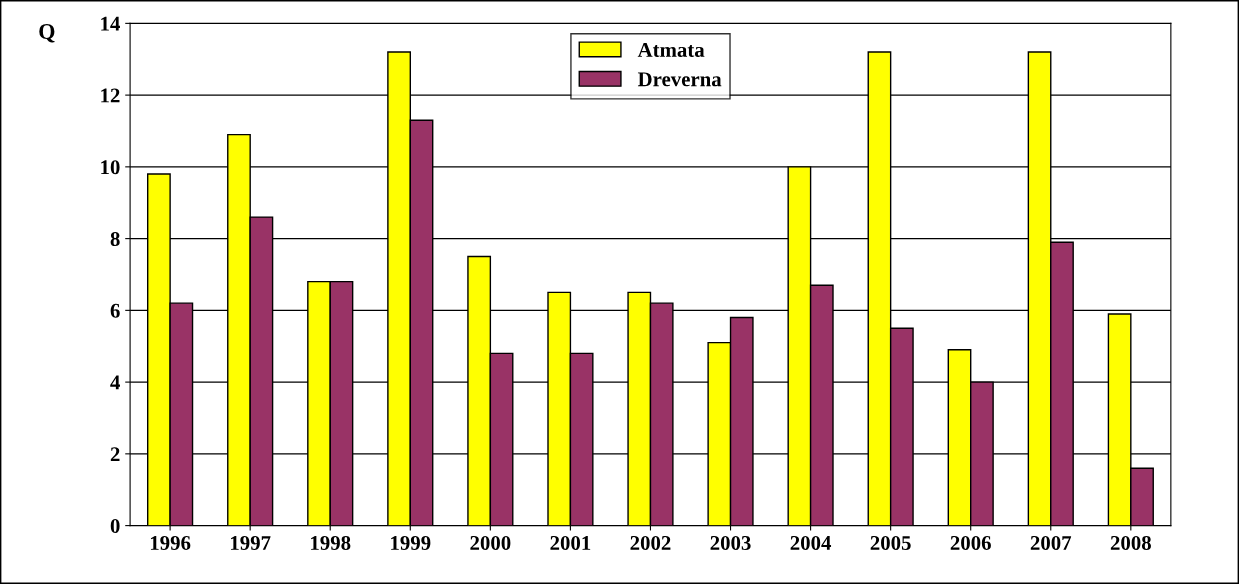 Image resolution: width=1239 pixels, height=584 pixels. Describe the element at coordinates (890, 542) in the screenshot. I see `x-tick-label: 2005` at that location.